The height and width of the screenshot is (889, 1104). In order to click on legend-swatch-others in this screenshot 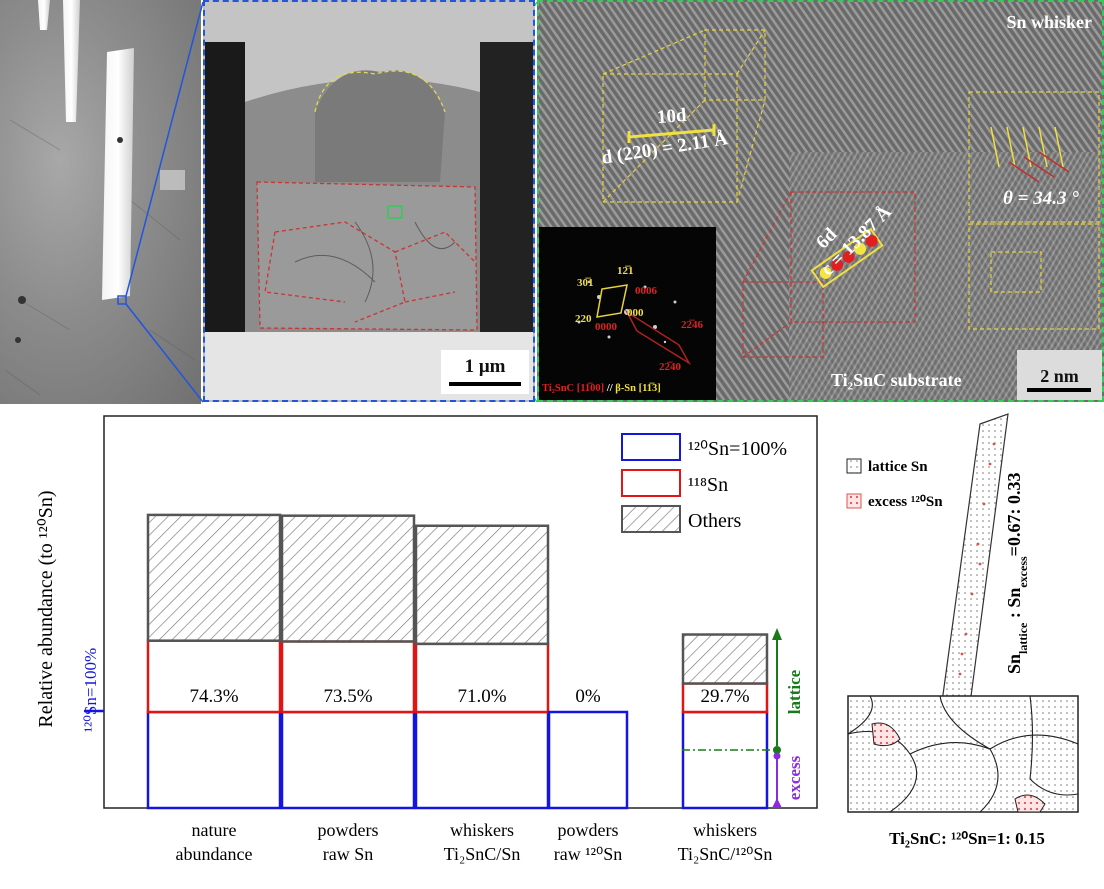, I will do `click(651, 519)`.